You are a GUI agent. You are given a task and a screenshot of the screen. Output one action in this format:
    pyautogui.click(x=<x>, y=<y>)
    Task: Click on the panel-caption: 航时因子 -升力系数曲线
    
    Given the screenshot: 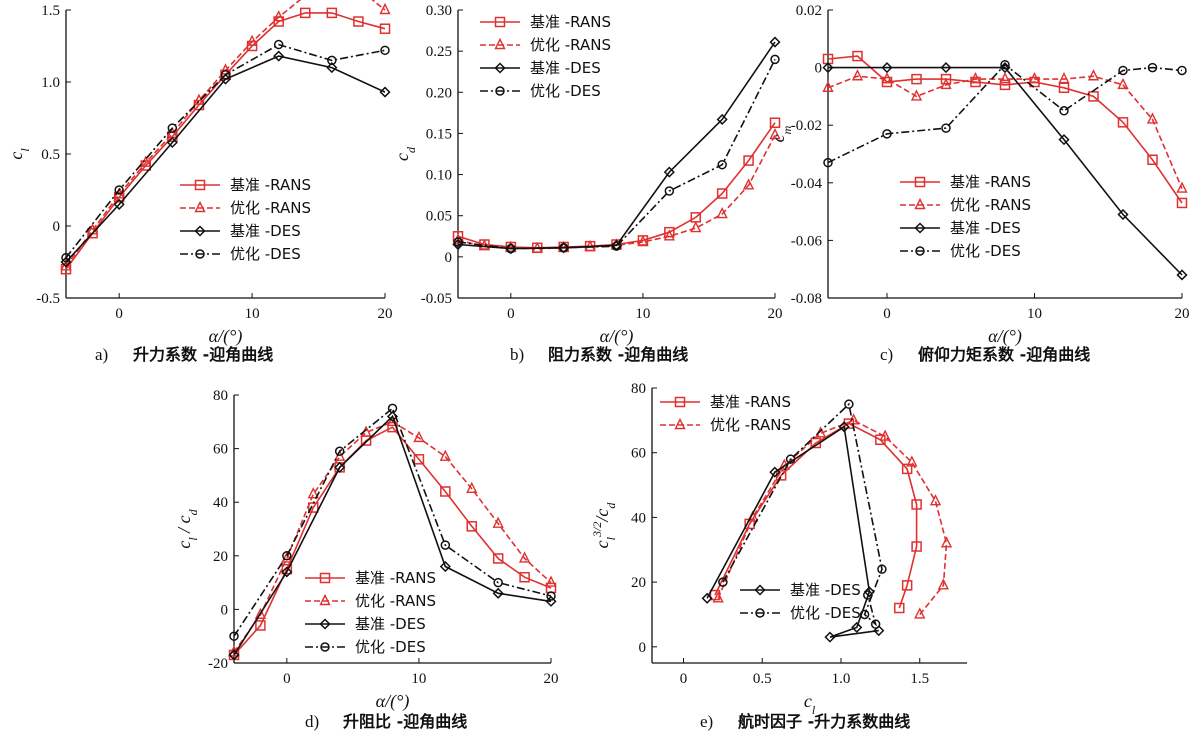 What is the action you would take?
    pyautogui.click(x=824, y=721)
    